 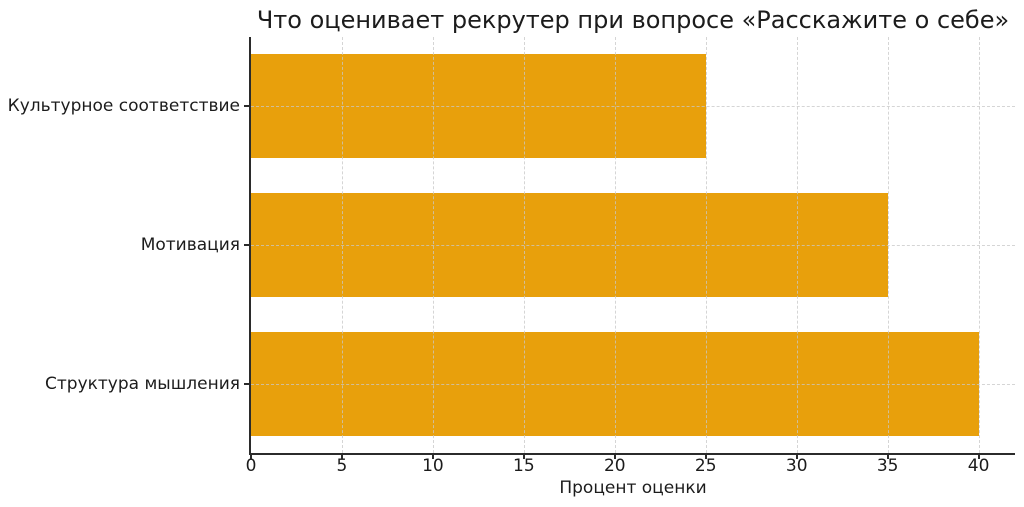 I want to click on x-tick-label: 25, so click(x=705, y=466).